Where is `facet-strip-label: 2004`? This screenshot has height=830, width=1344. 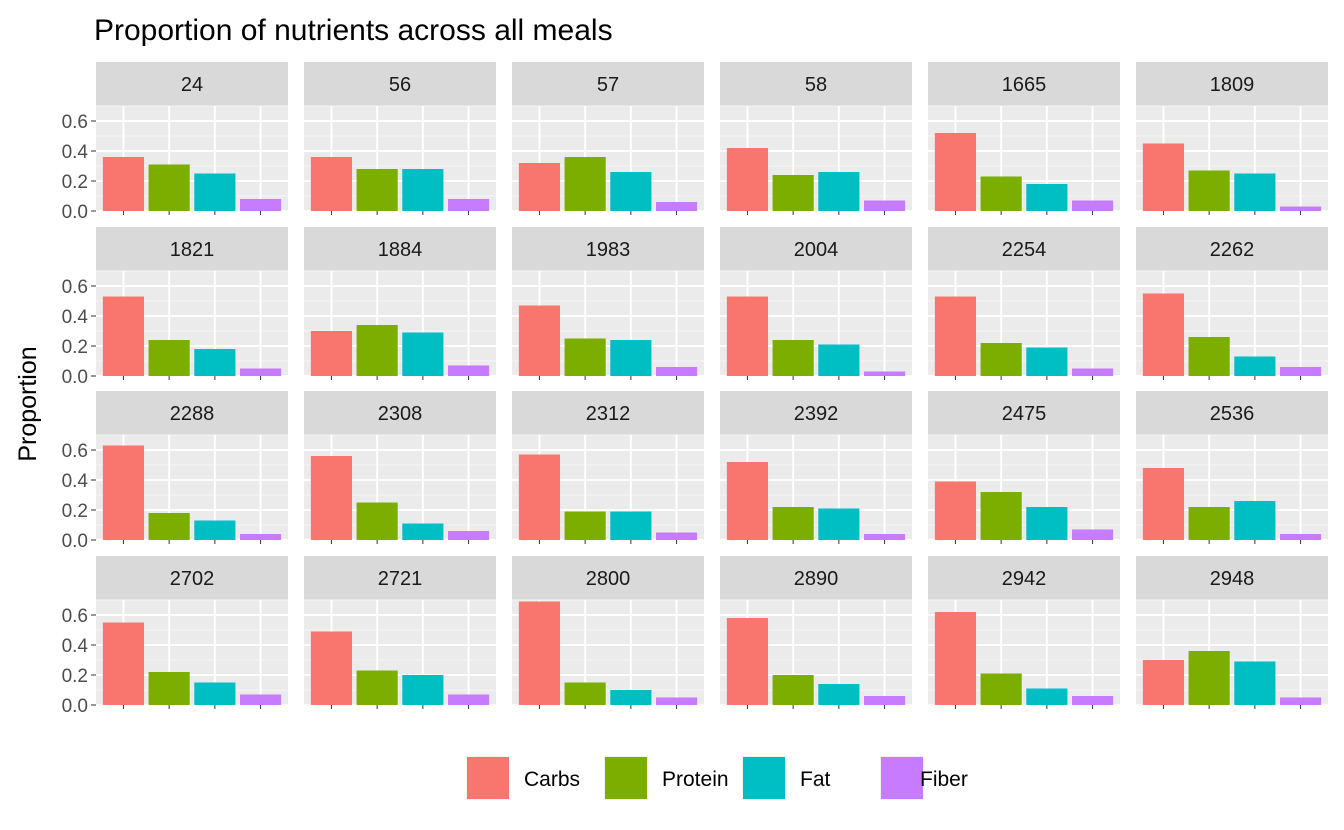
facet-strip-label: 2004 is located at coordinates (816, 250).